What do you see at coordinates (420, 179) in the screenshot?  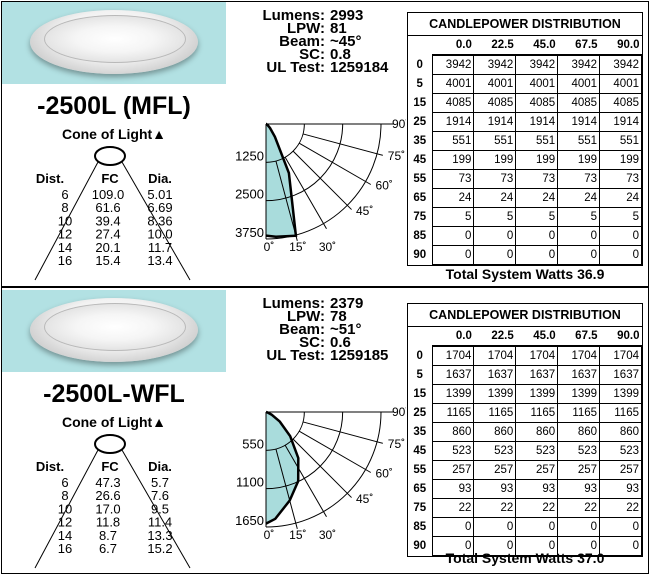 I see `vertical-angle-label: 55` at bounding box center [420, 179].